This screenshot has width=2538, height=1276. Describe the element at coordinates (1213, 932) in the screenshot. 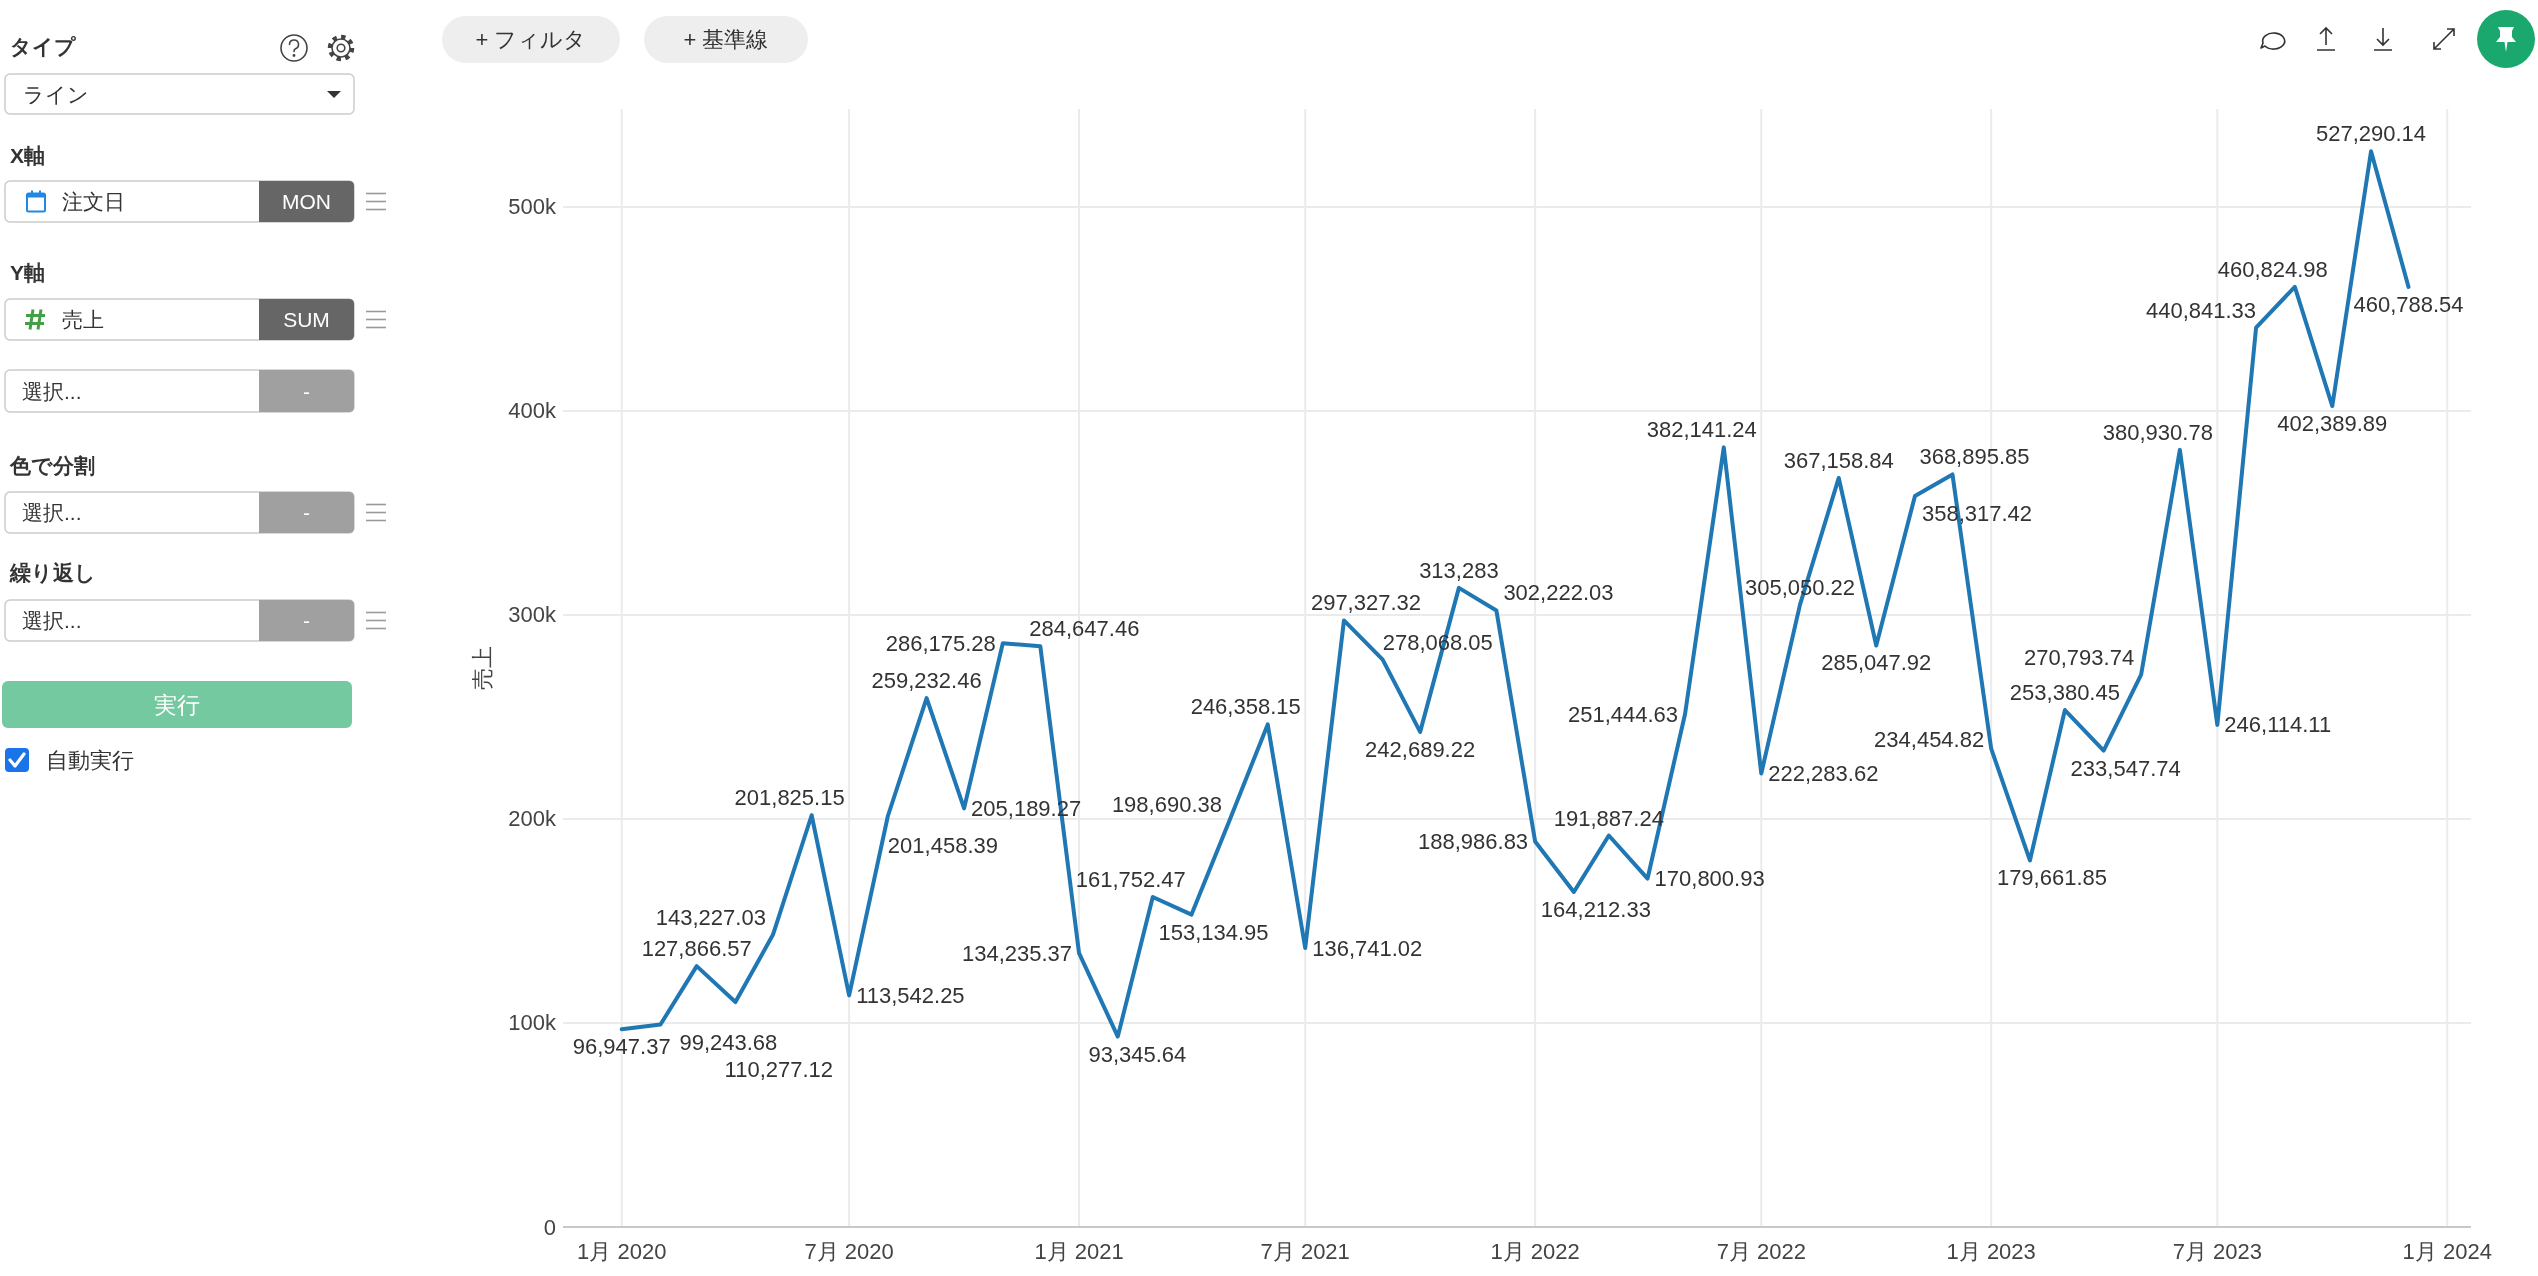

I see `data-label: 153,134.95` at that location.